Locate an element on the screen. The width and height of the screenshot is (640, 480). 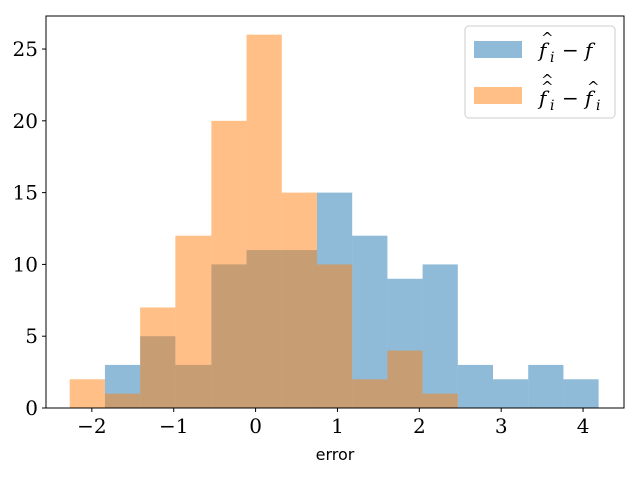
y-tick-label: 25 is located at coordinates (25, 49).